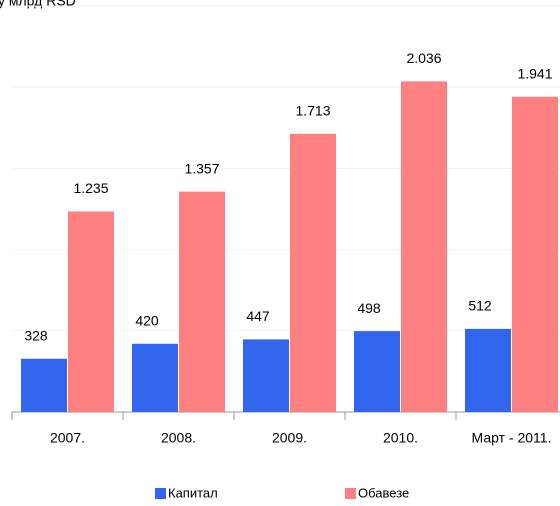 This screenshot has height=506, width=560. Describe the element at coordinates (480, 306) in the screenshot. I see `data-label: 512` at that location.